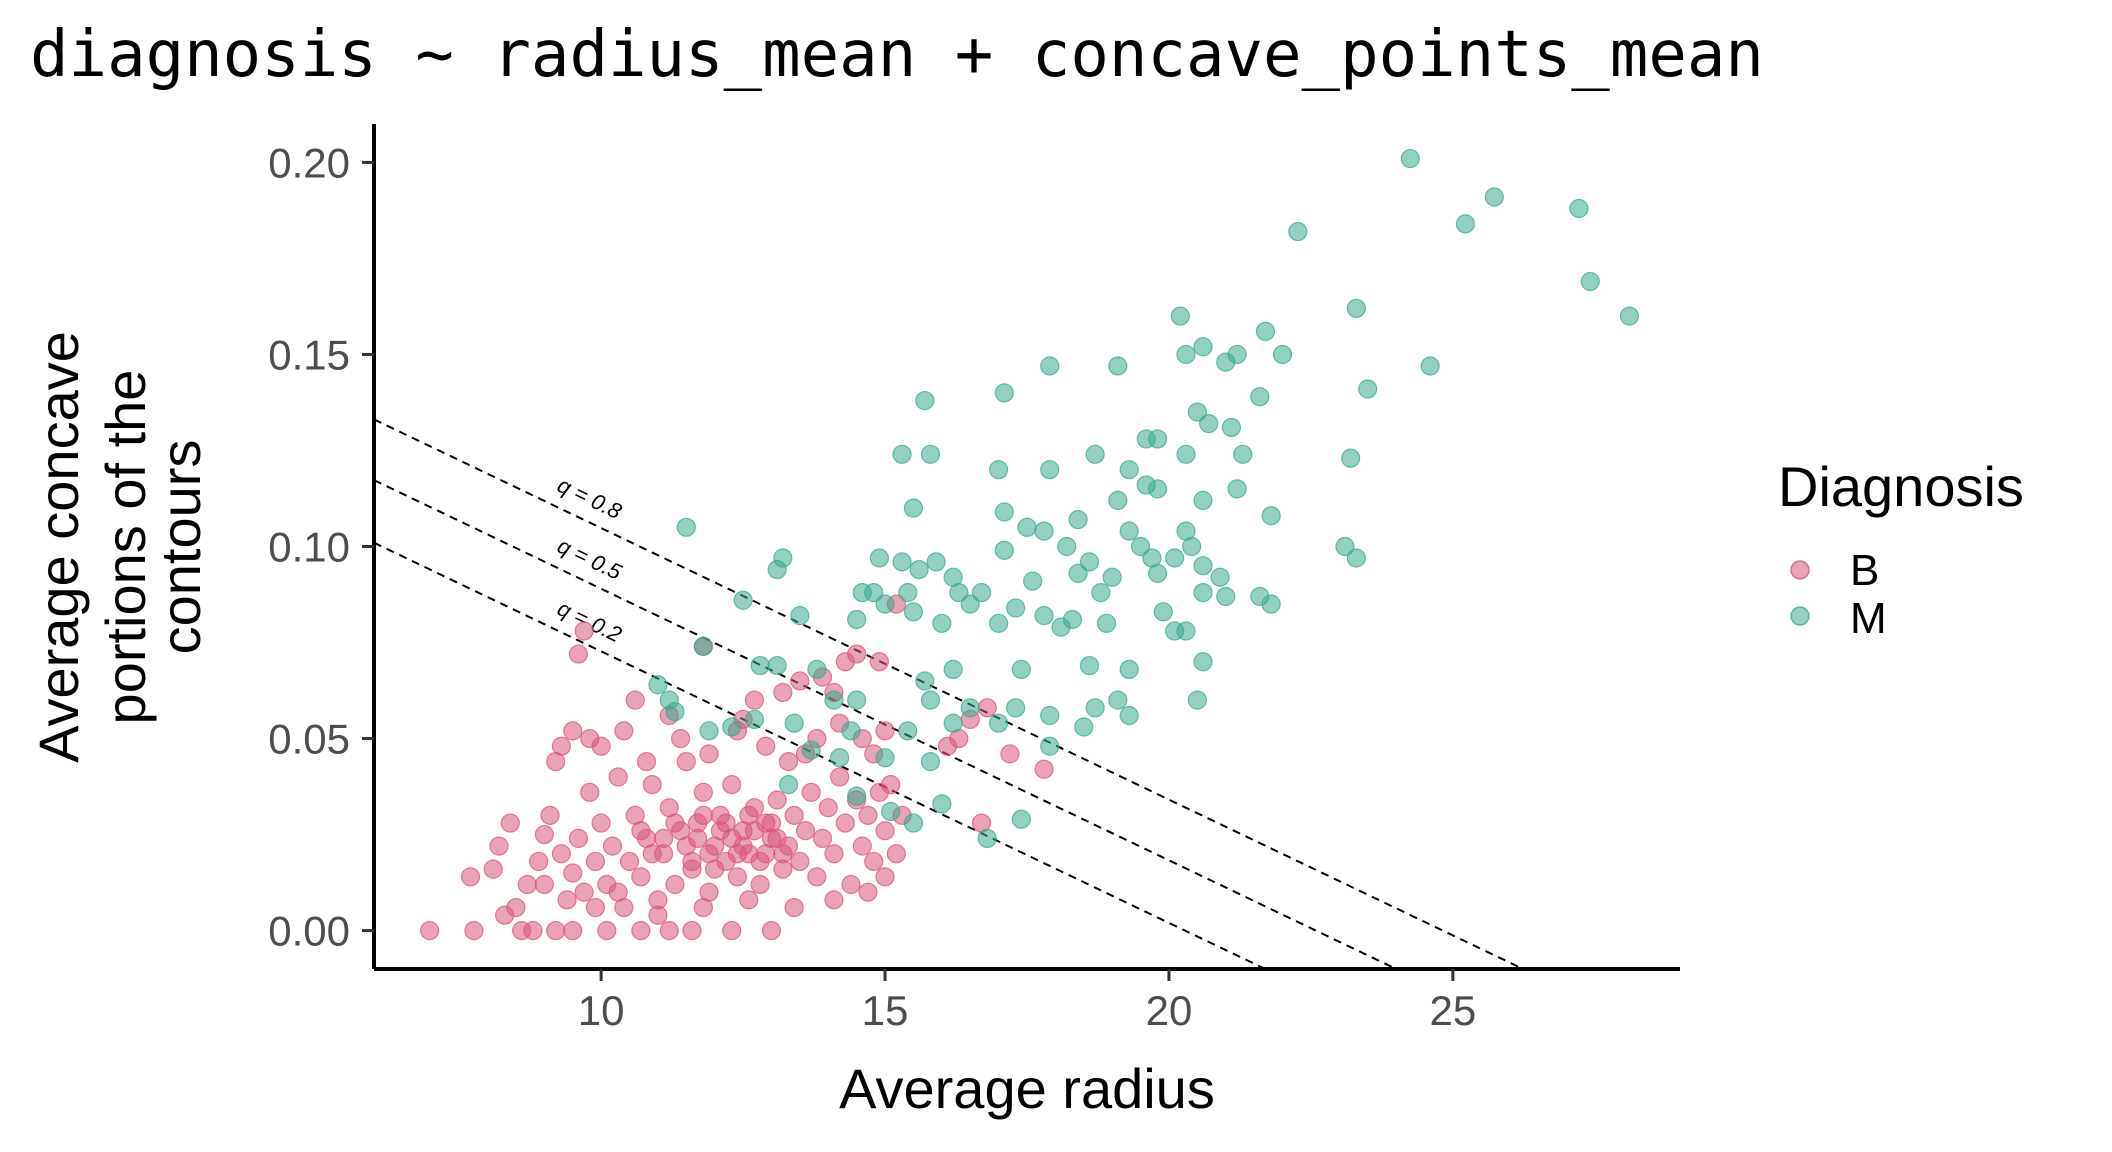  I want to click on legend-key-m, so click(1800, 616).